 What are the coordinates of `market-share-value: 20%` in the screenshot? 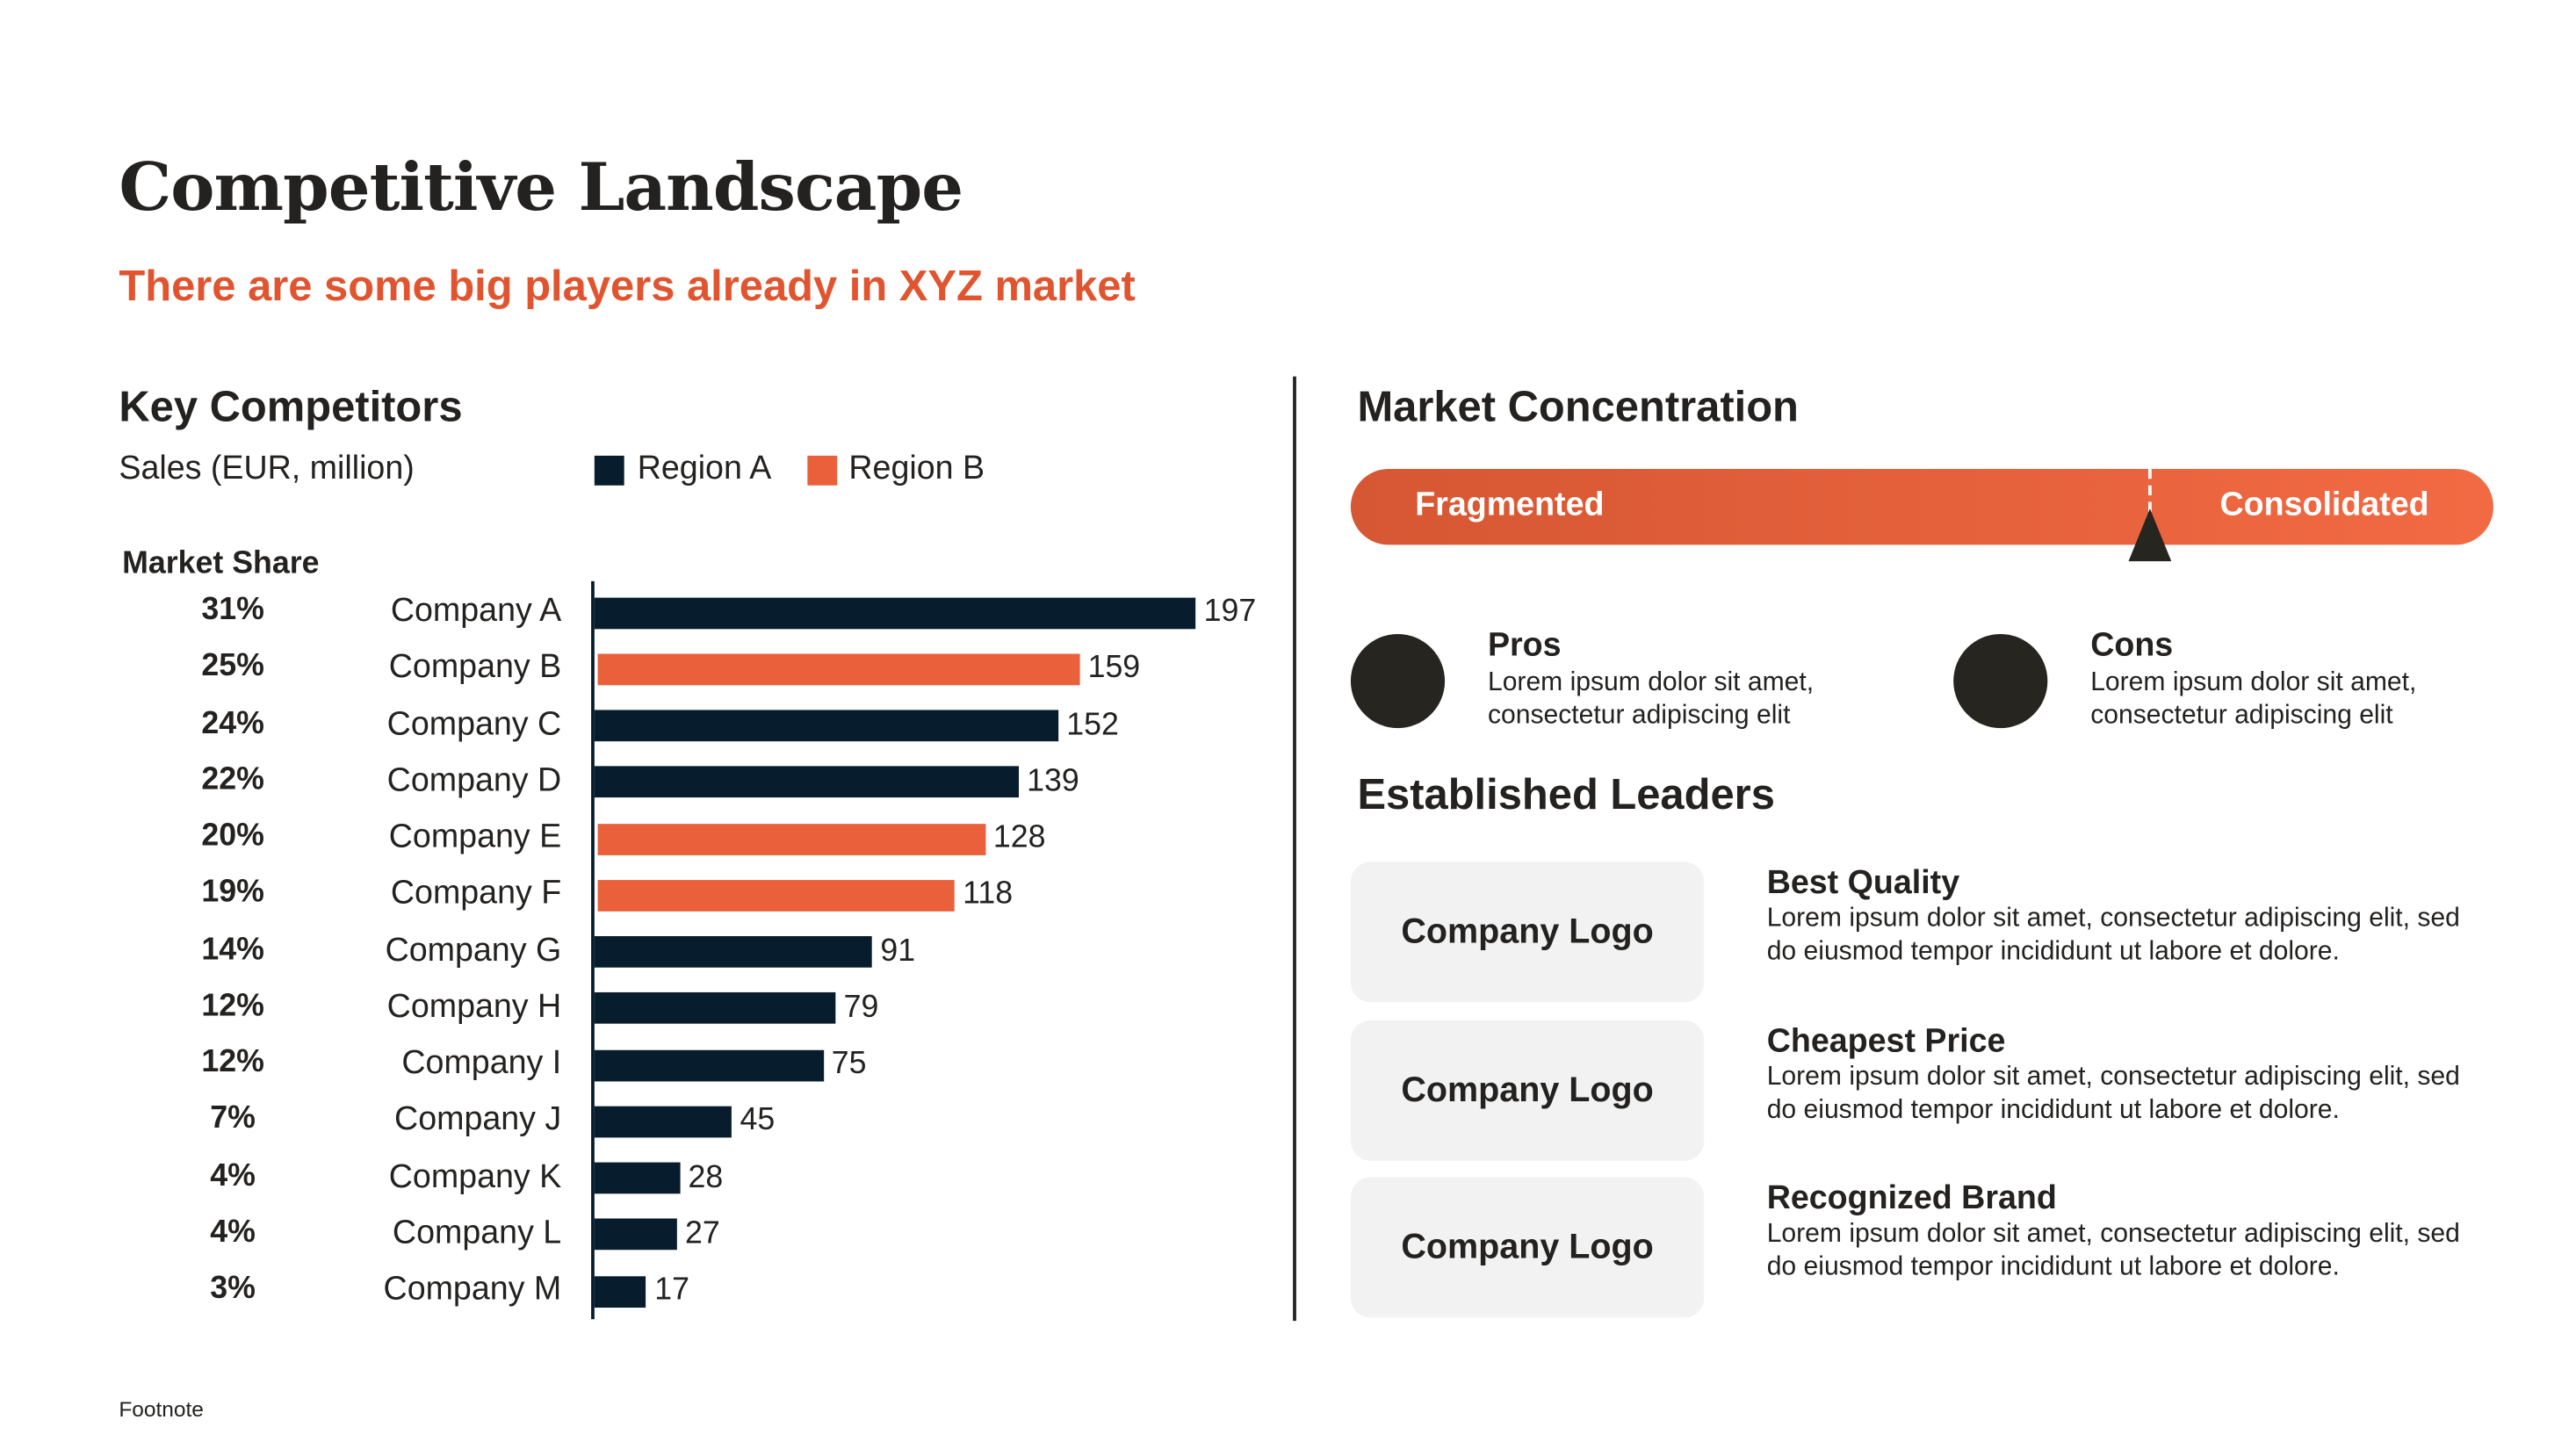 It's located at (232, 836).